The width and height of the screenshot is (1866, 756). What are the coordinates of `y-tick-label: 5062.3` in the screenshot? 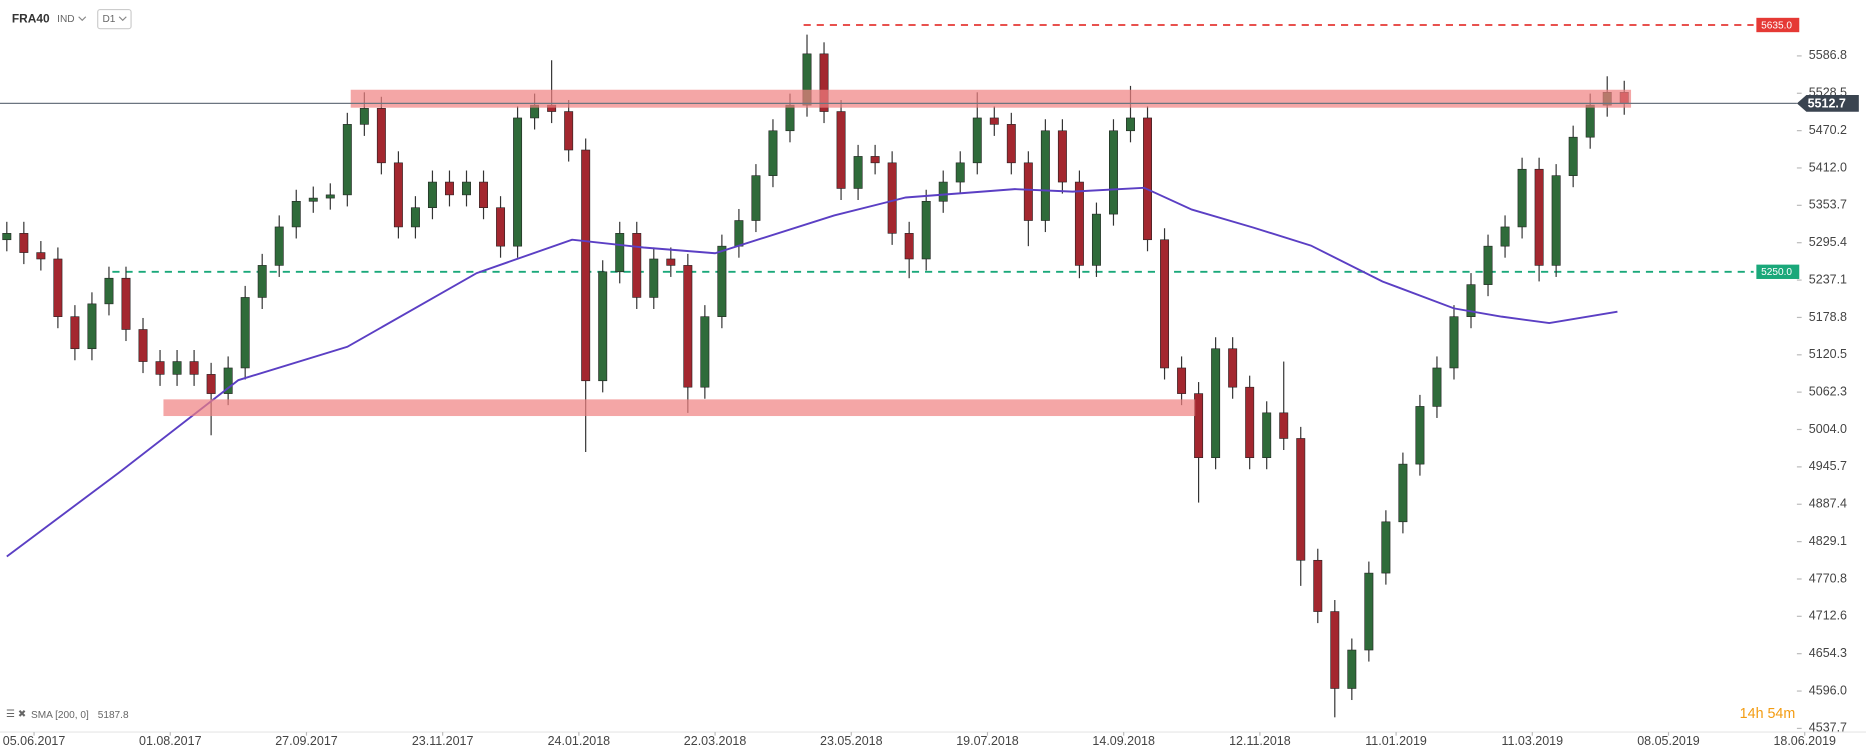 It's located at (1828, 391).